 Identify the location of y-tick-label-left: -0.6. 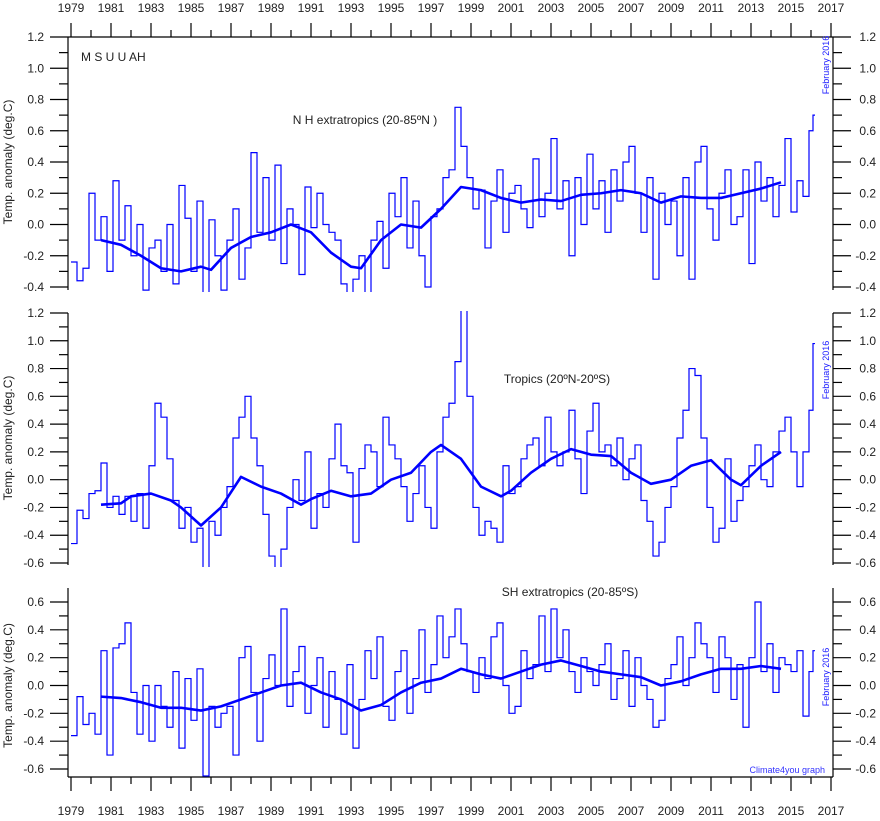
(33, 563).